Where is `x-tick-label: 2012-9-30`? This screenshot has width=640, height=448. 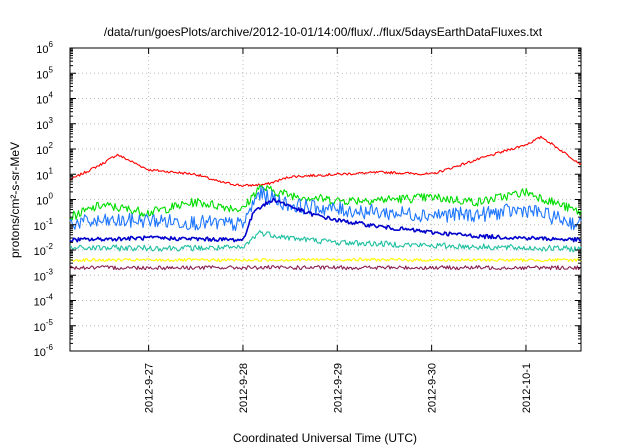 x-tick-label: 2012-9-30 is located at coordinates (433, 388).